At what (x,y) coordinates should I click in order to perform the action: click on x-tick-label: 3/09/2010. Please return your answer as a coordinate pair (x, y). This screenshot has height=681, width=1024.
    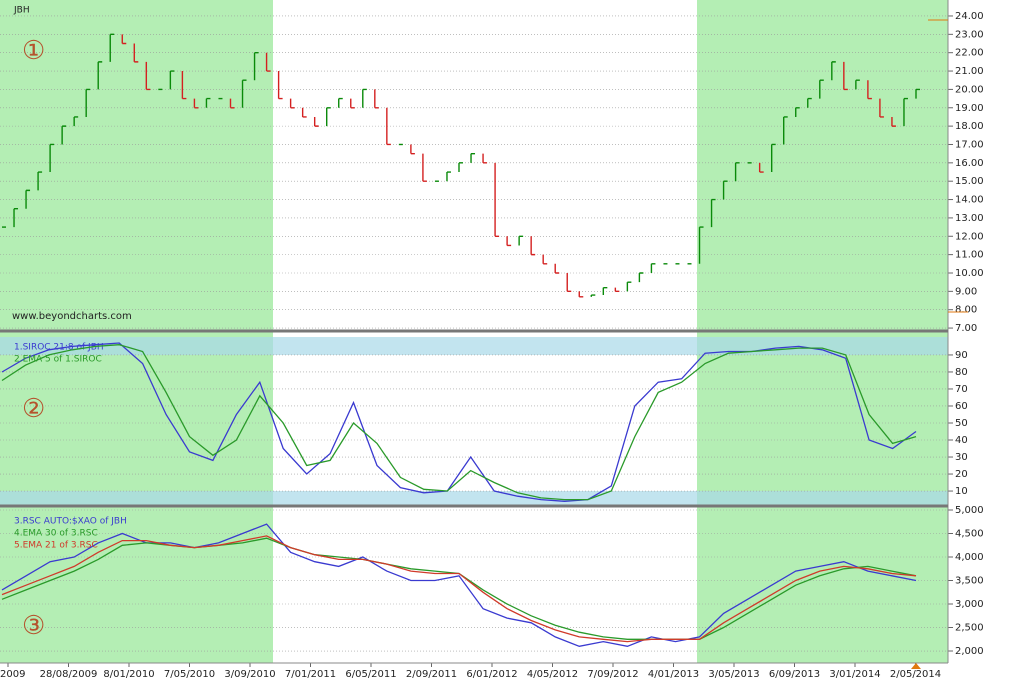
    Looking at the image, I should click on (249, 674).